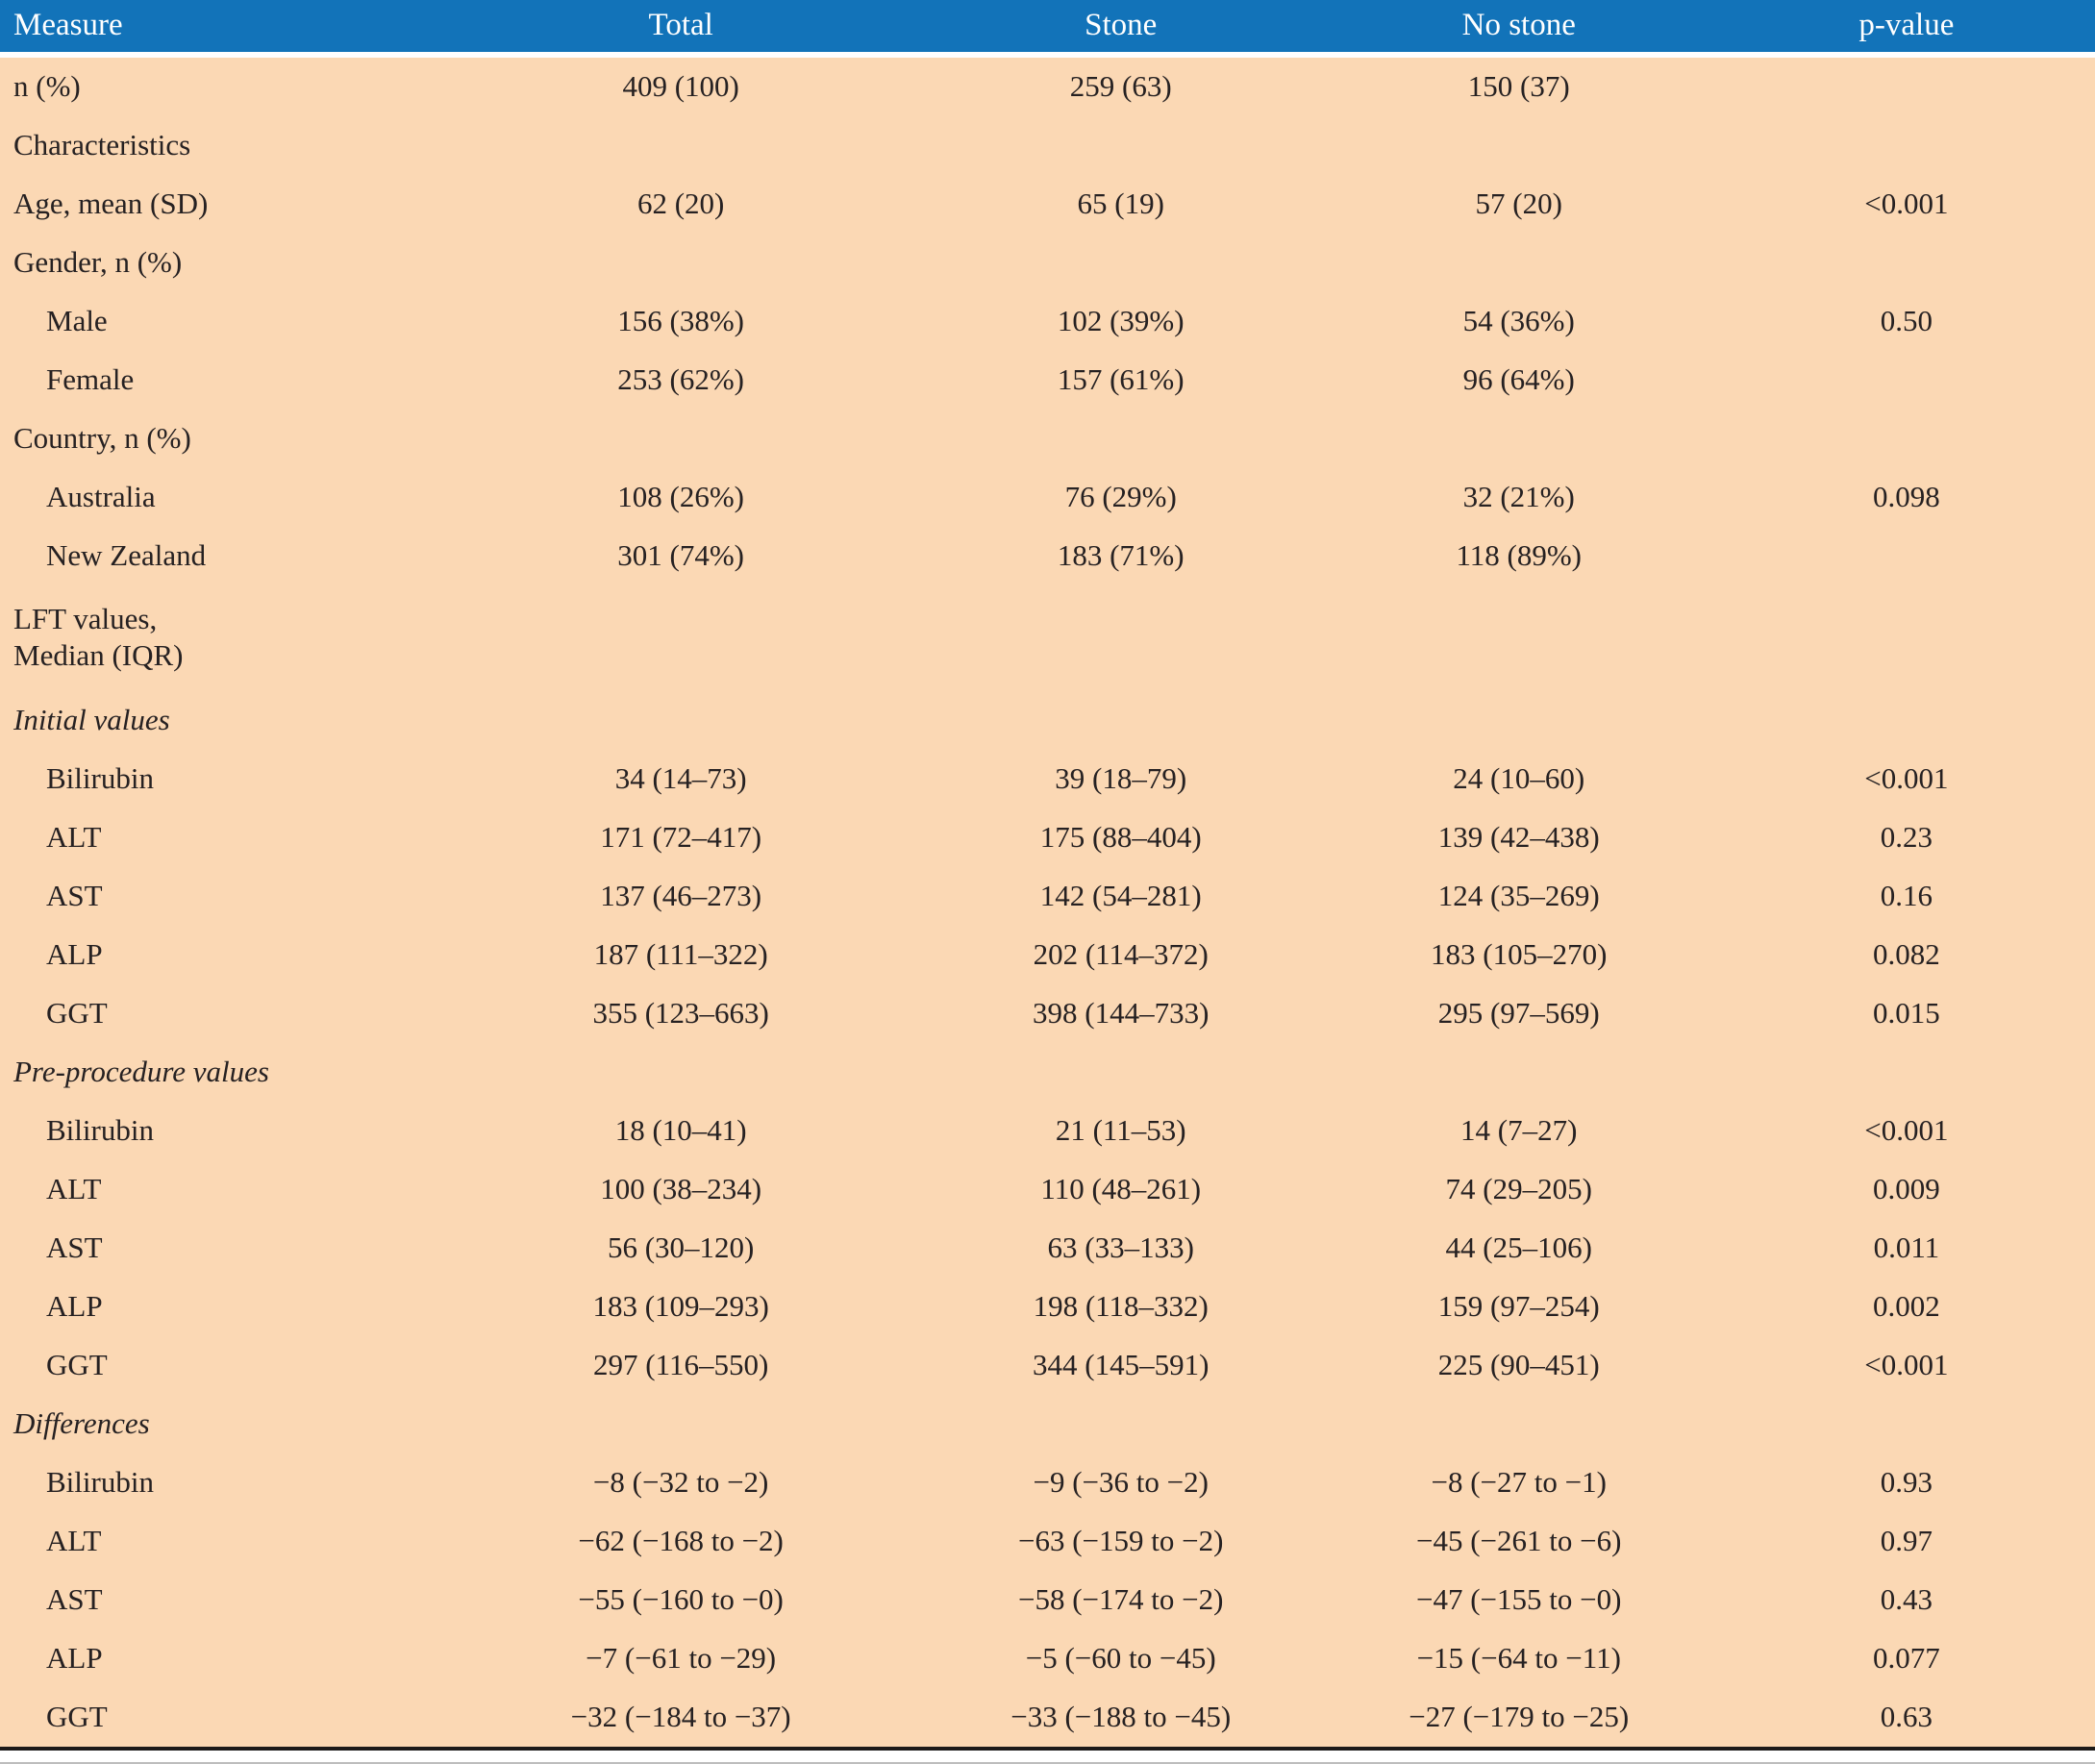 The image size is (2095, 1764). Describe the element at coordinates (1519, 837) in the screenshot. I see `cell-no-stone: 139 (42–438)` at that location.